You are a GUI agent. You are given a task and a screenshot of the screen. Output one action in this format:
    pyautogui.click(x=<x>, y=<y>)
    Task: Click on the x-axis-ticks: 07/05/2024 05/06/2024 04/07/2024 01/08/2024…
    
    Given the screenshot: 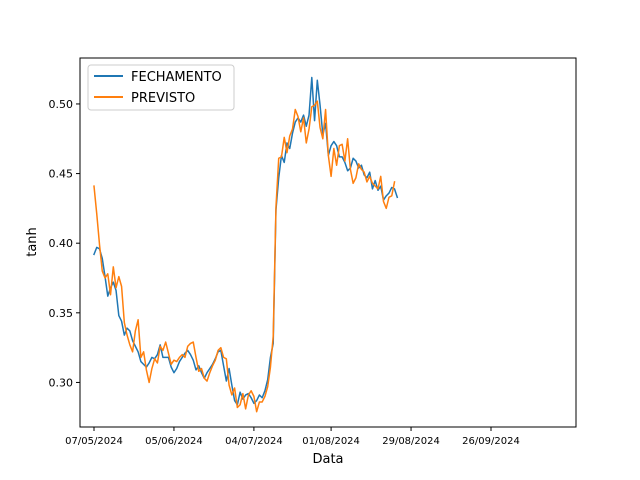 What is the action you would take?
    pyautogui.click(x=292, y=437)
    